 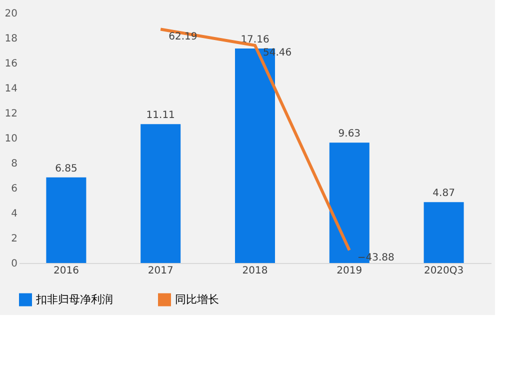 I want to click on data-label: 11.11, so click(x=160, y=116).